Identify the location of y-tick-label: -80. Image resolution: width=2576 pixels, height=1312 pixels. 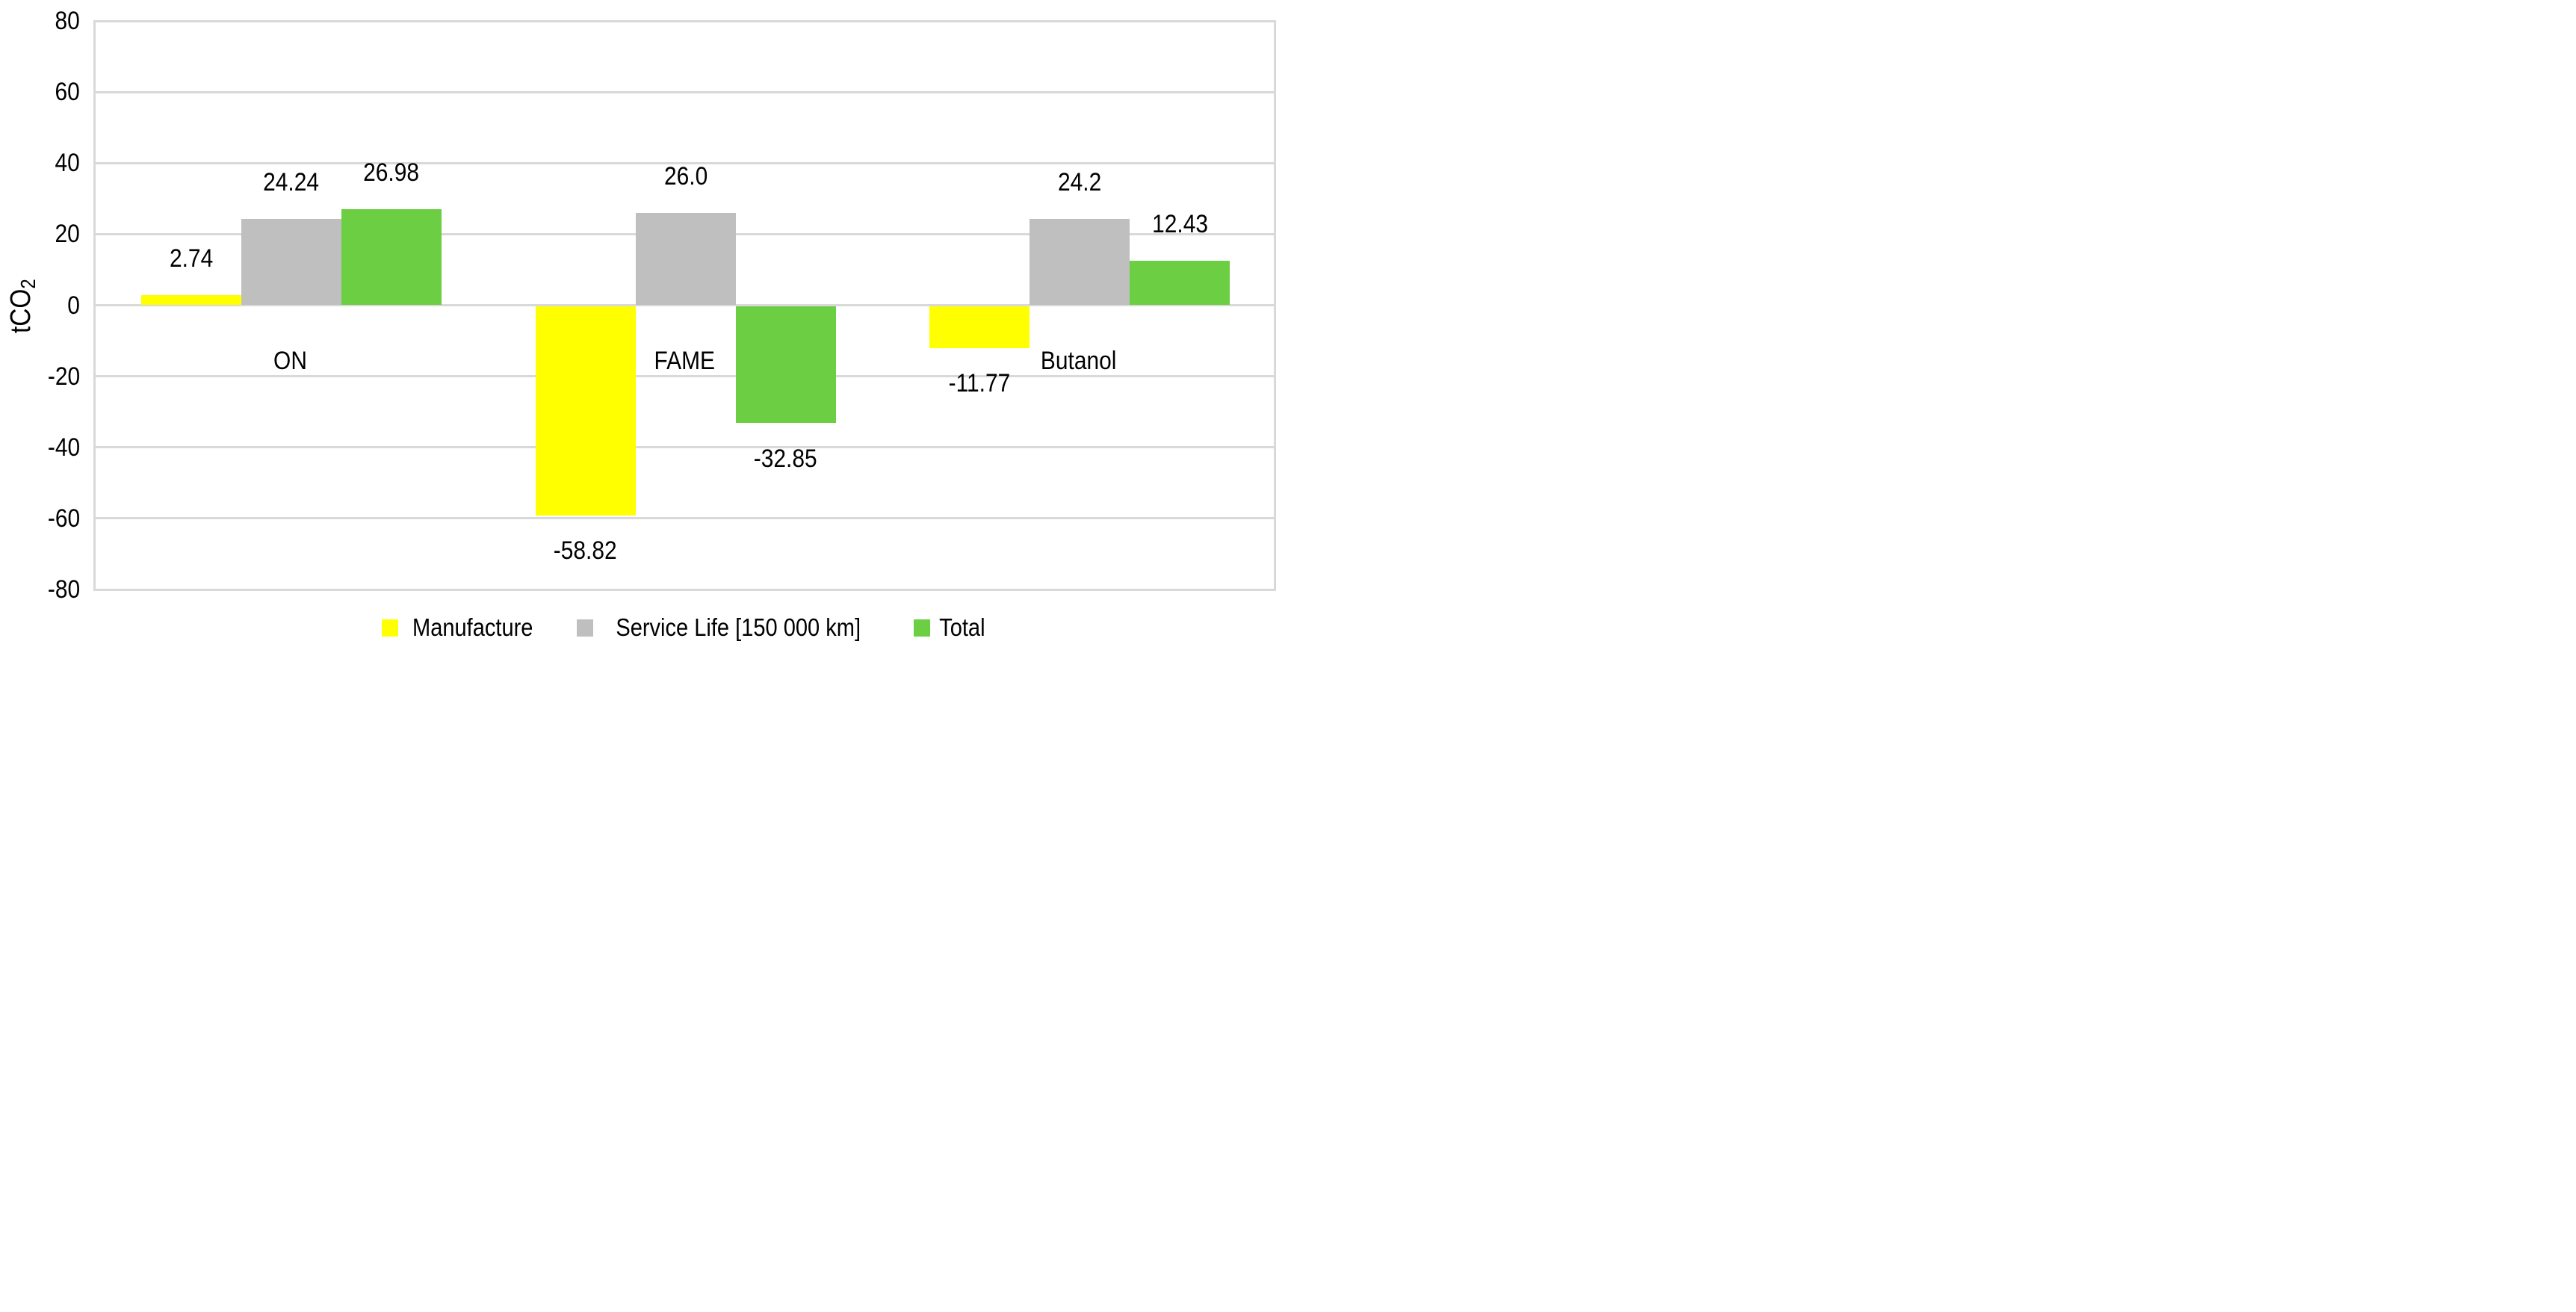
(63, 589).